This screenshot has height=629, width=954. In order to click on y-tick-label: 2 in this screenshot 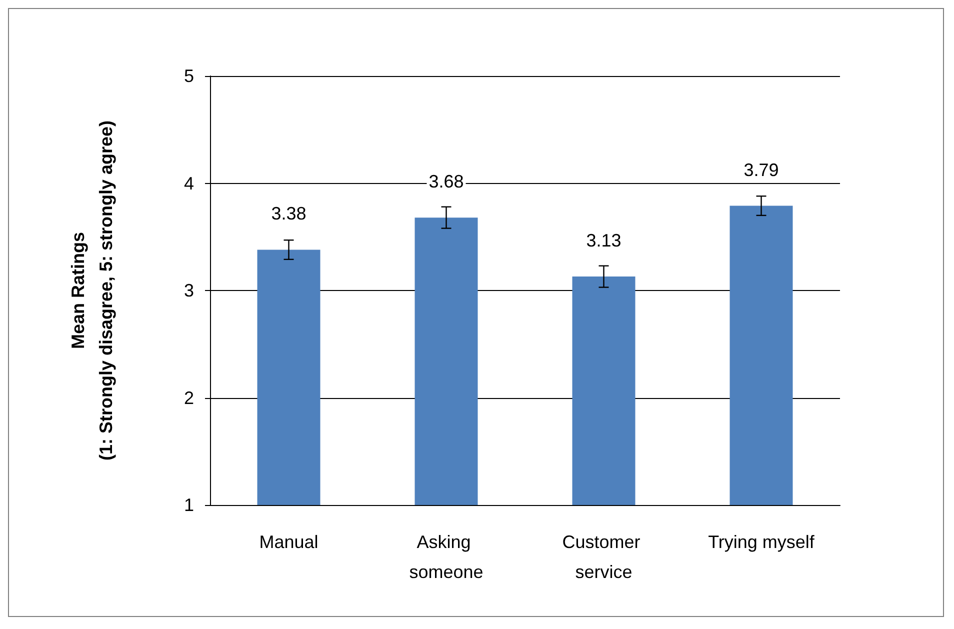, I will do `click(189, 398)`.